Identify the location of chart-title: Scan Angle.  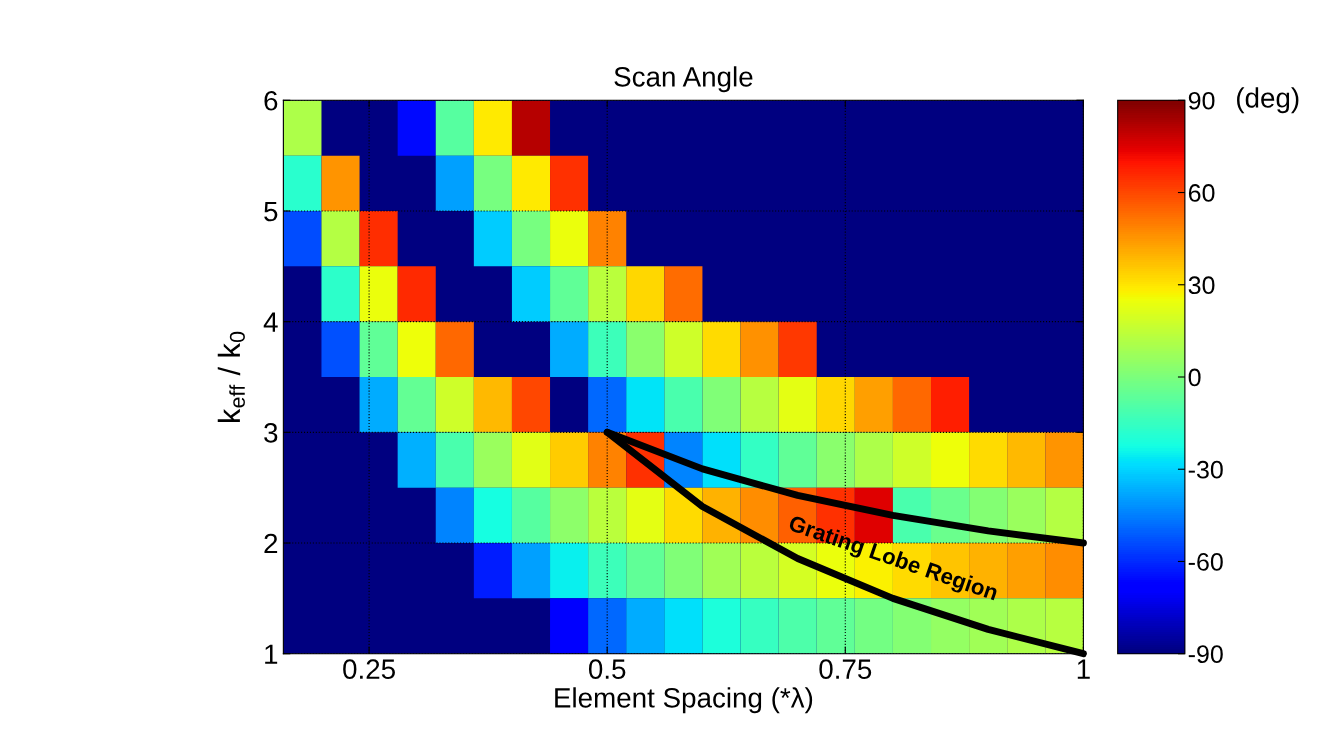
(683, 79).